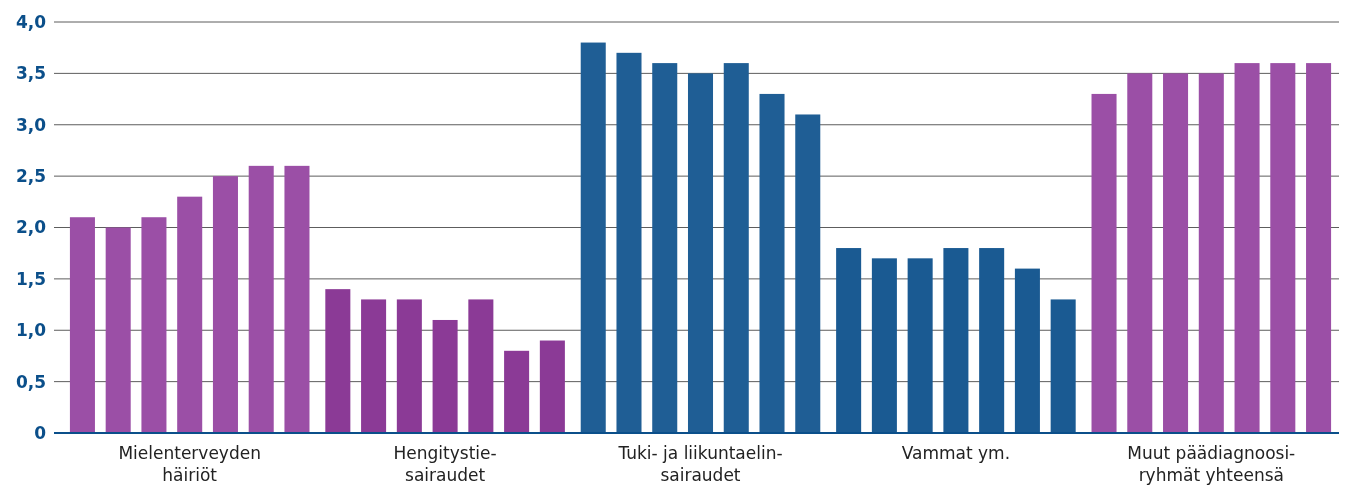  What do you see at coordinates (700, 464) in the screenshot?
I see `x-tick-label: Tuki- ja liikuntaelin- sairaudet` at bounding box center [700, 464].